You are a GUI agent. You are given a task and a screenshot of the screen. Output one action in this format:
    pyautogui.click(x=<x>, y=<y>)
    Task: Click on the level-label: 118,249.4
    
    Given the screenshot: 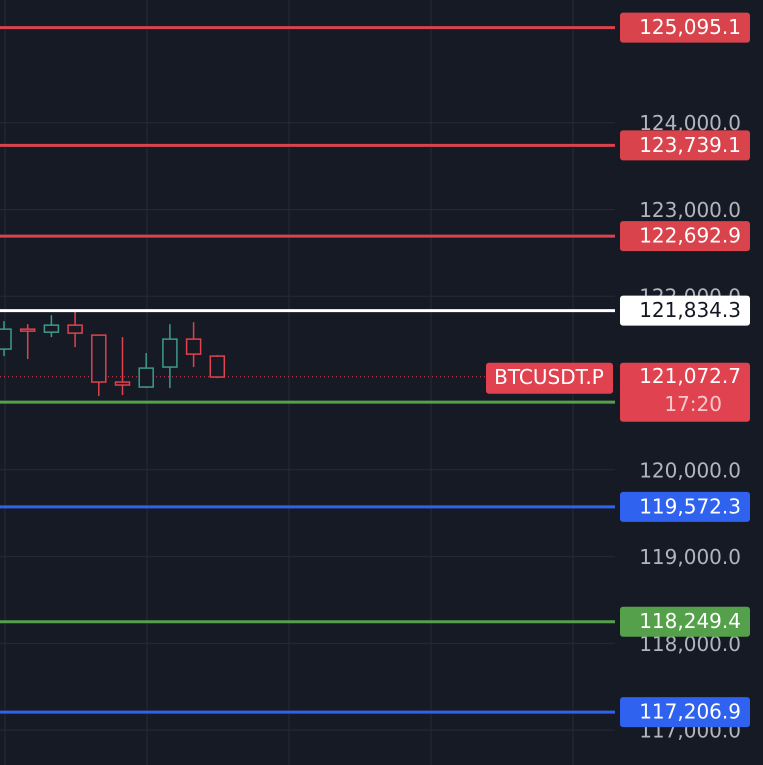 What is the action you would take?
    pyautogui.click(x=690, y=621)
    